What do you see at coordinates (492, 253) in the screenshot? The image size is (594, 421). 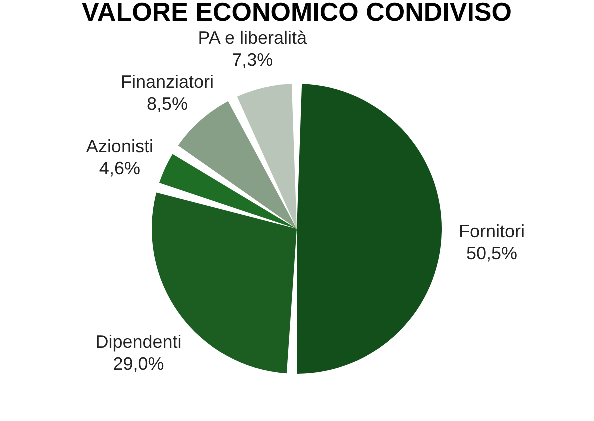 I see `data-label: 50,5%` at bounding box center [492, 253].